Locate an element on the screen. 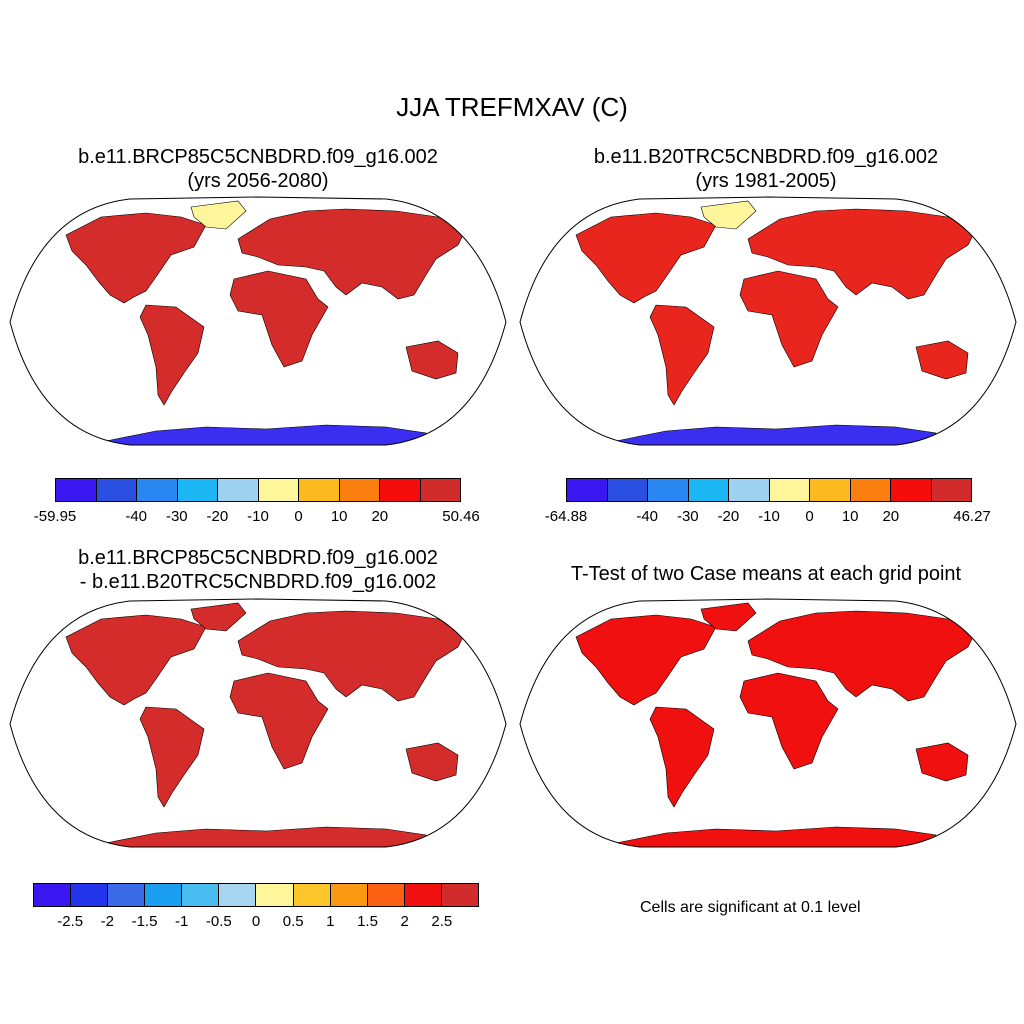 This screenshot has height=1024, width=1024. panel-1-title-line1: b.e11.BRCP85C5CNBDRD.f09_g16.002 is located at coordinates (258, 157).